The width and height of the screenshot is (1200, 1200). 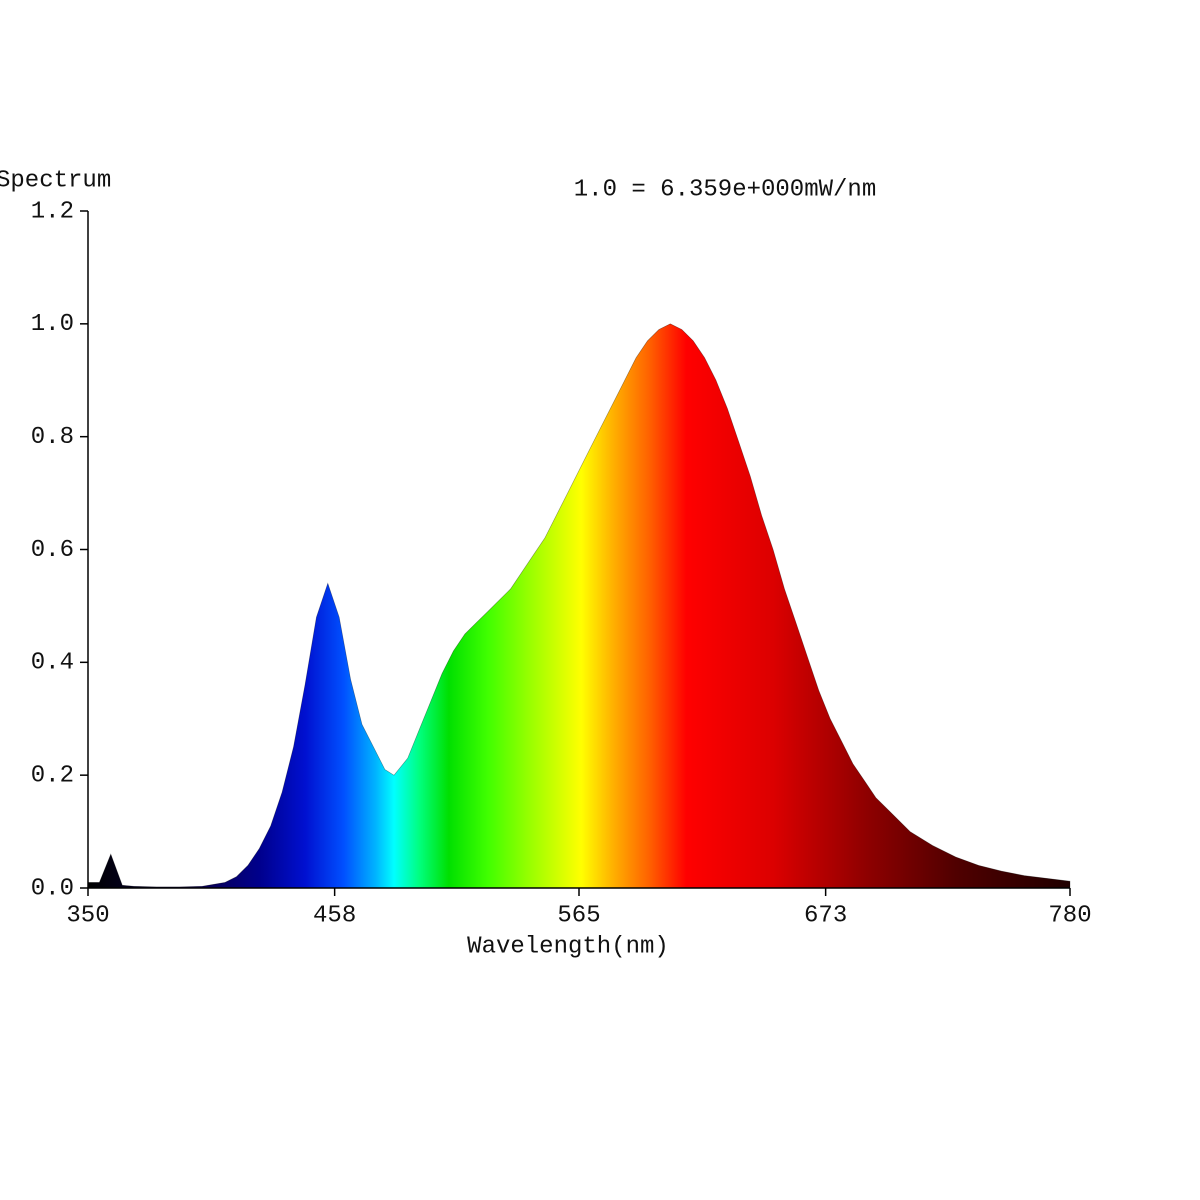 What do you see at coordinates (725, 189) in the screenshot?
I see `chart-title: 1.0 = 6.359e+000mW/nm` at bounding box center [725, 189].